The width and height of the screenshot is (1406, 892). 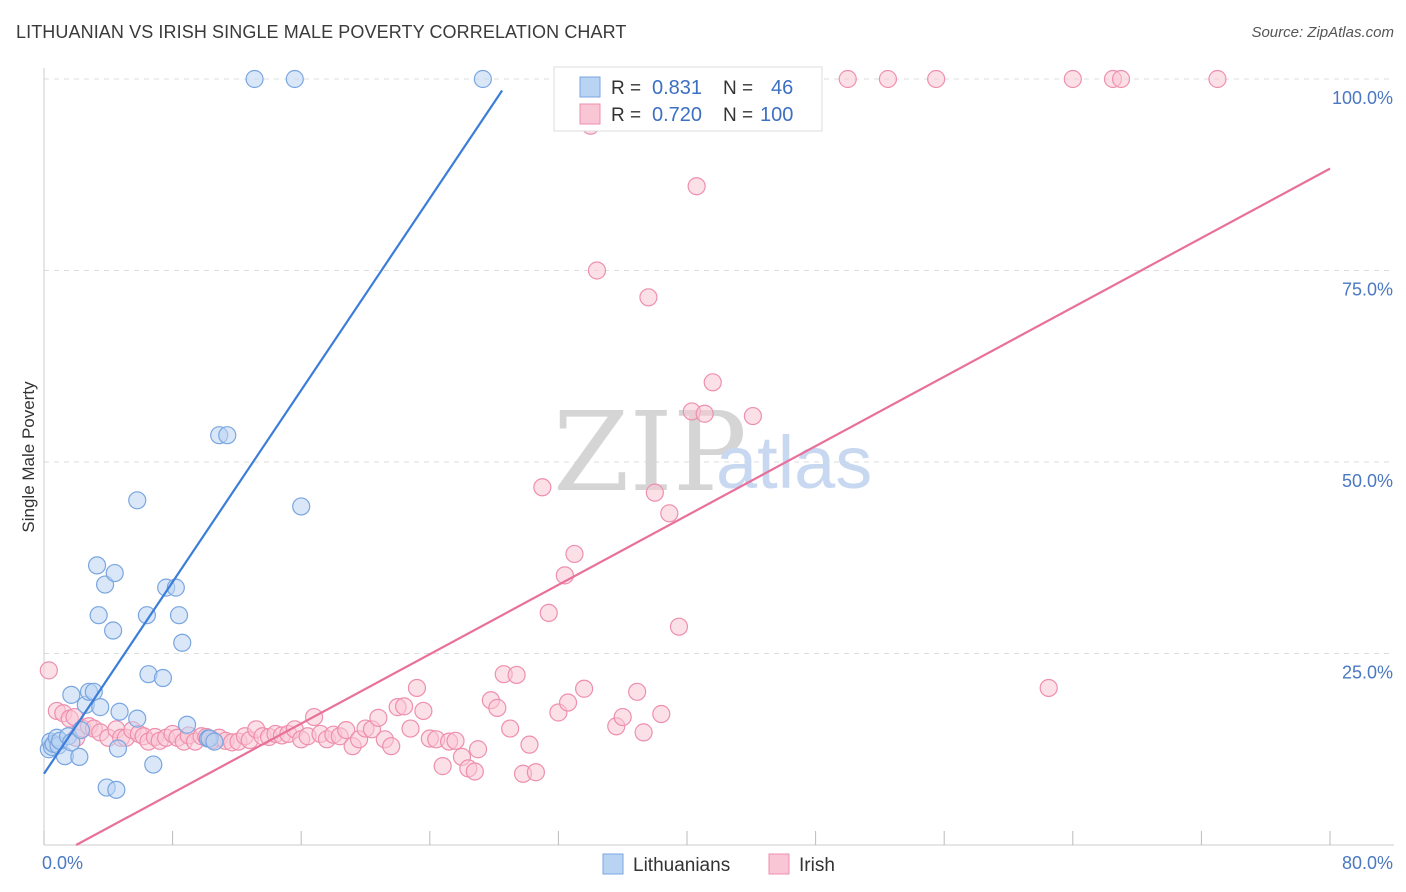 I want to click on legend-n-value-1: 46, so click(x=782, y=88).